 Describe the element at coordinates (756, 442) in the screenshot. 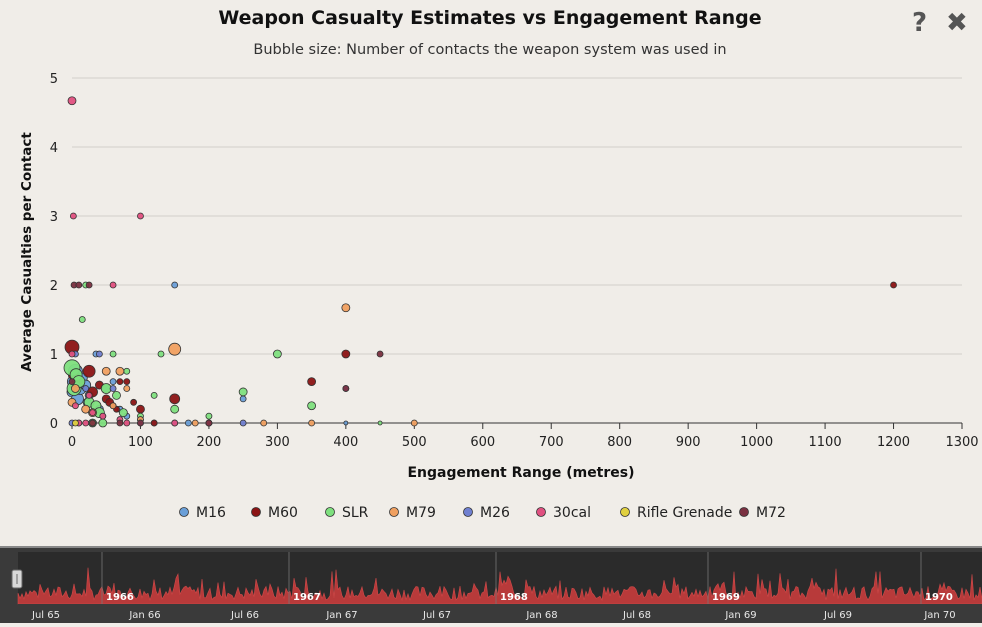

I see `x-tick-label: 1000` at that location.